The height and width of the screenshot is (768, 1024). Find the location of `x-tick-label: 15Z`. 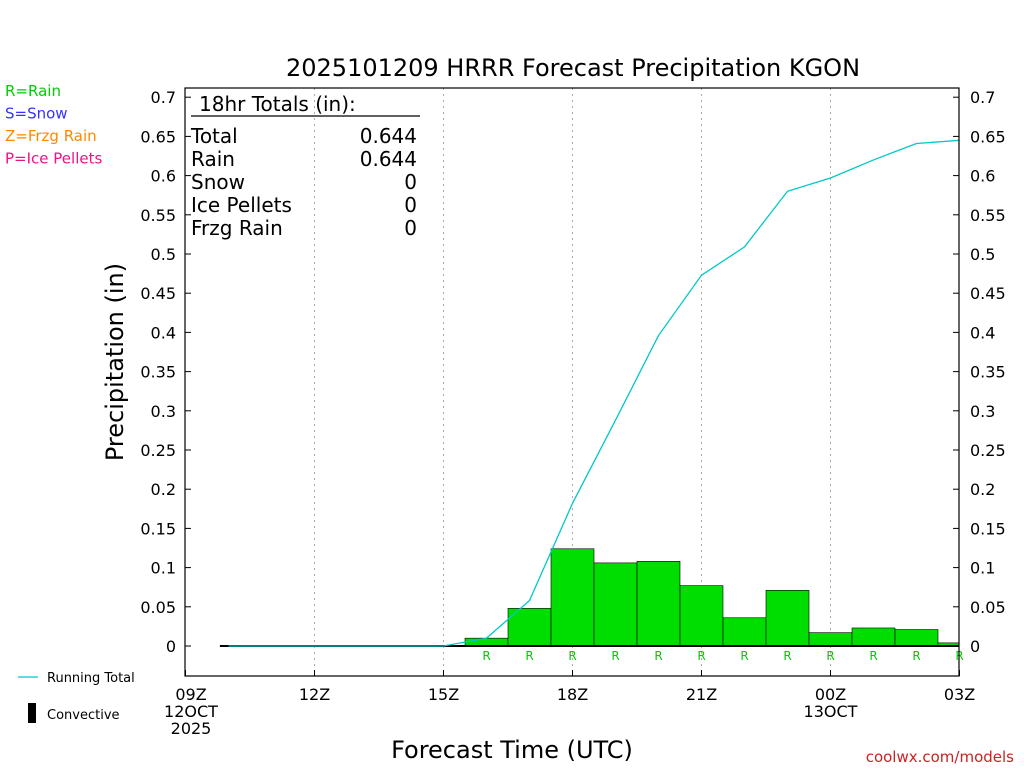

x-tick-label: 15Z is located at coordinates (443, 694).